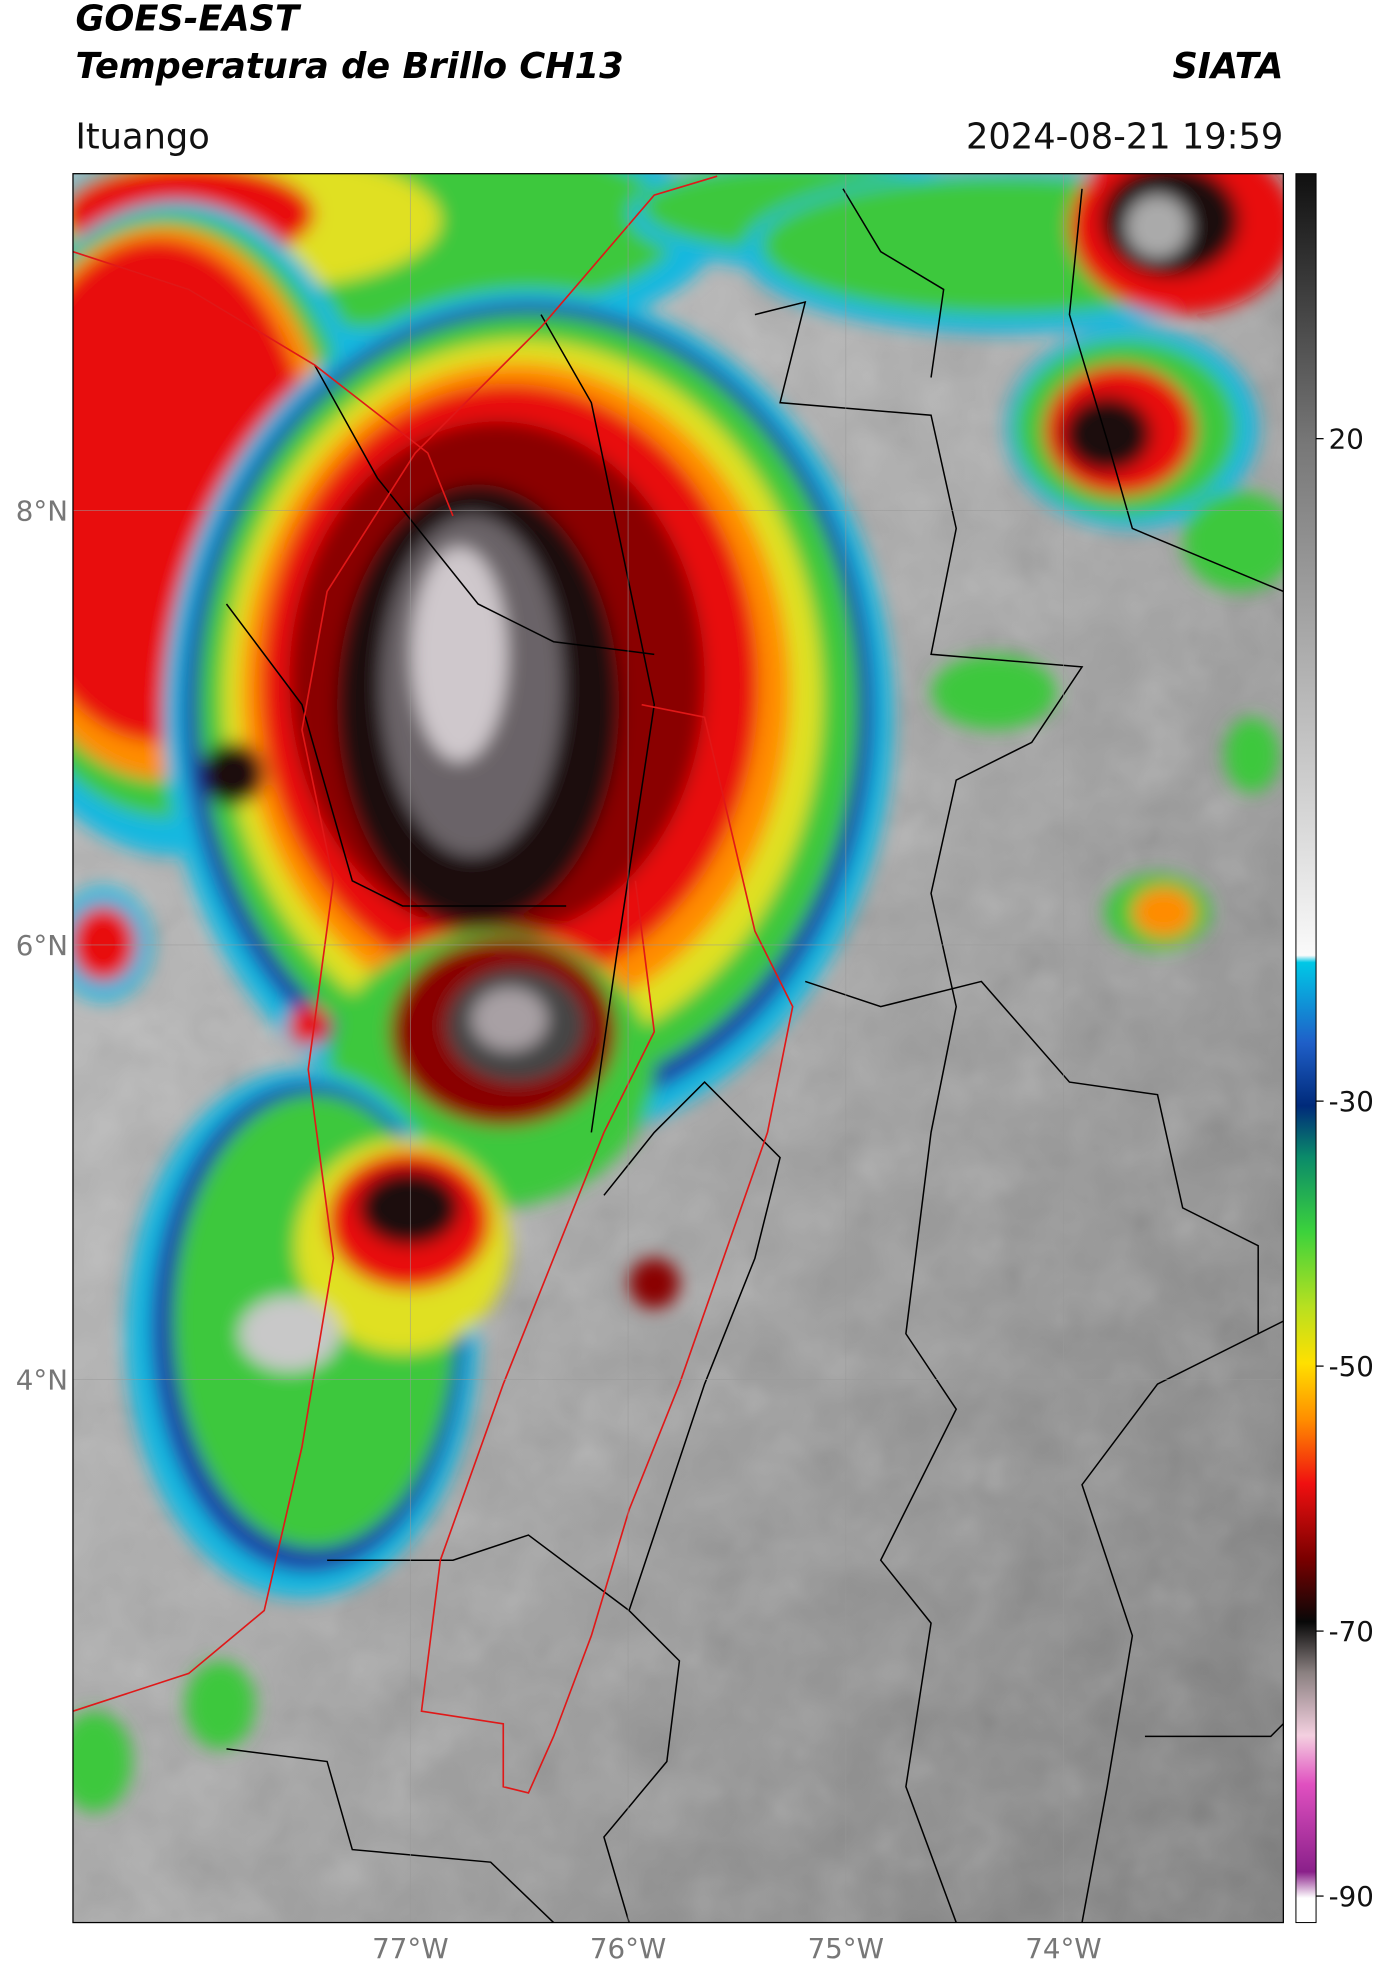 The image size is (1384, 1981). What do you see at coordinates (1124, 137) in the screenshot?
I see `datetime: 2024-08-21 19:59` at bounding box center [1124, 137].